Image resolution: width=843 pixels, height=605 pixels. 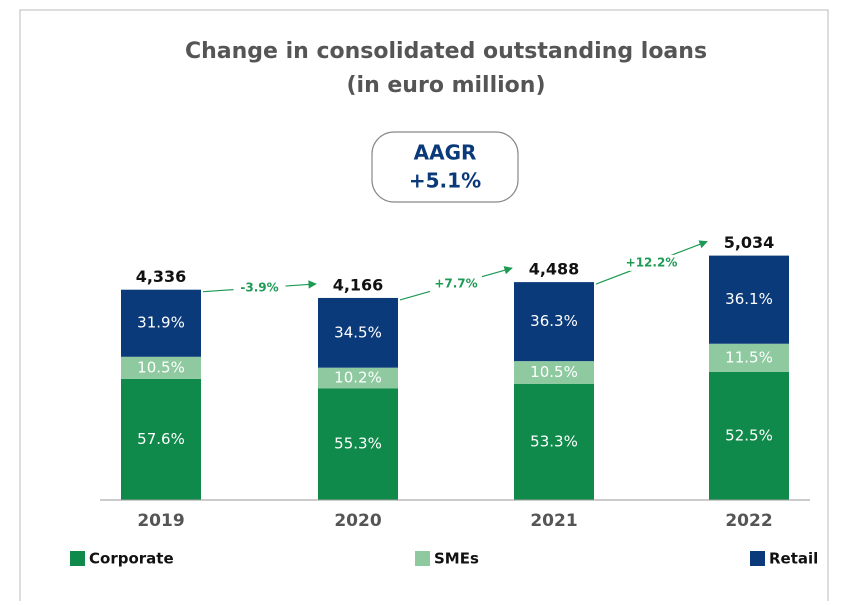 What do you see at coordinates (358, 284) in the screenshot?
I see `total-label: 4,166` at bounding box center [358, 284].